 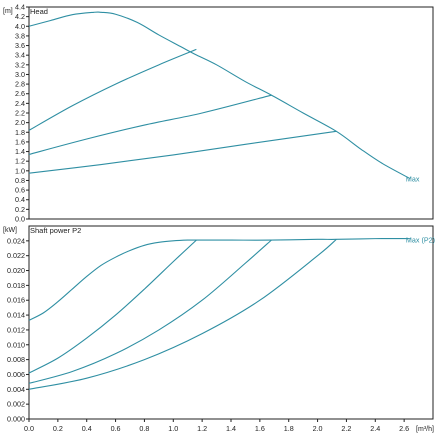 What do you see at coordinates (16, 344) in the screenshot?
I see `power-y-tick-label: 0.010` at bounding box center [16, 344].